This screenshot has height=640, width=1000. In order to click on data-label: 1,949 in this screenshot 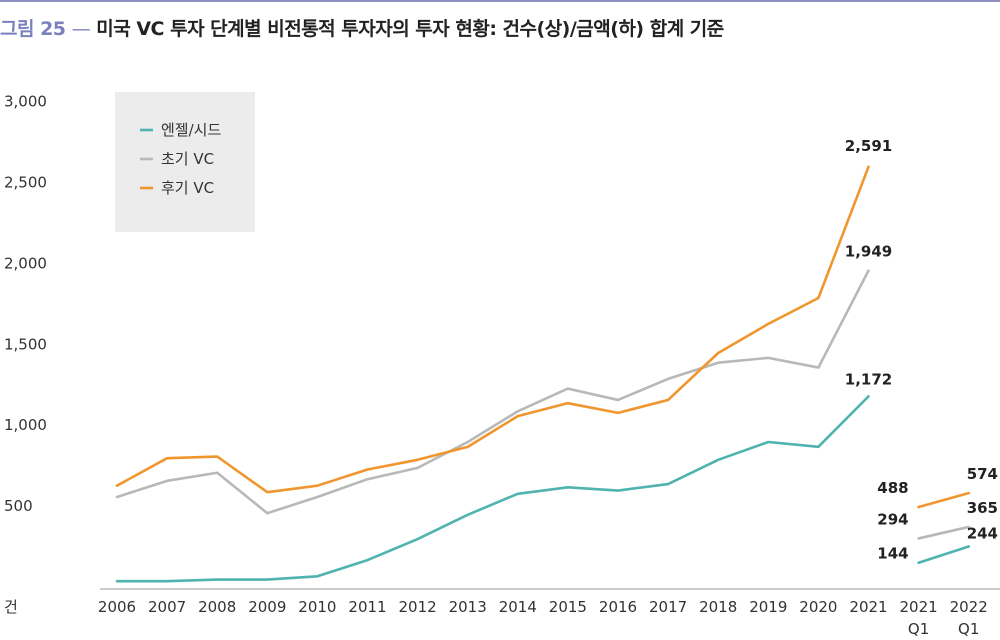, I will do `click(868, 252)`.